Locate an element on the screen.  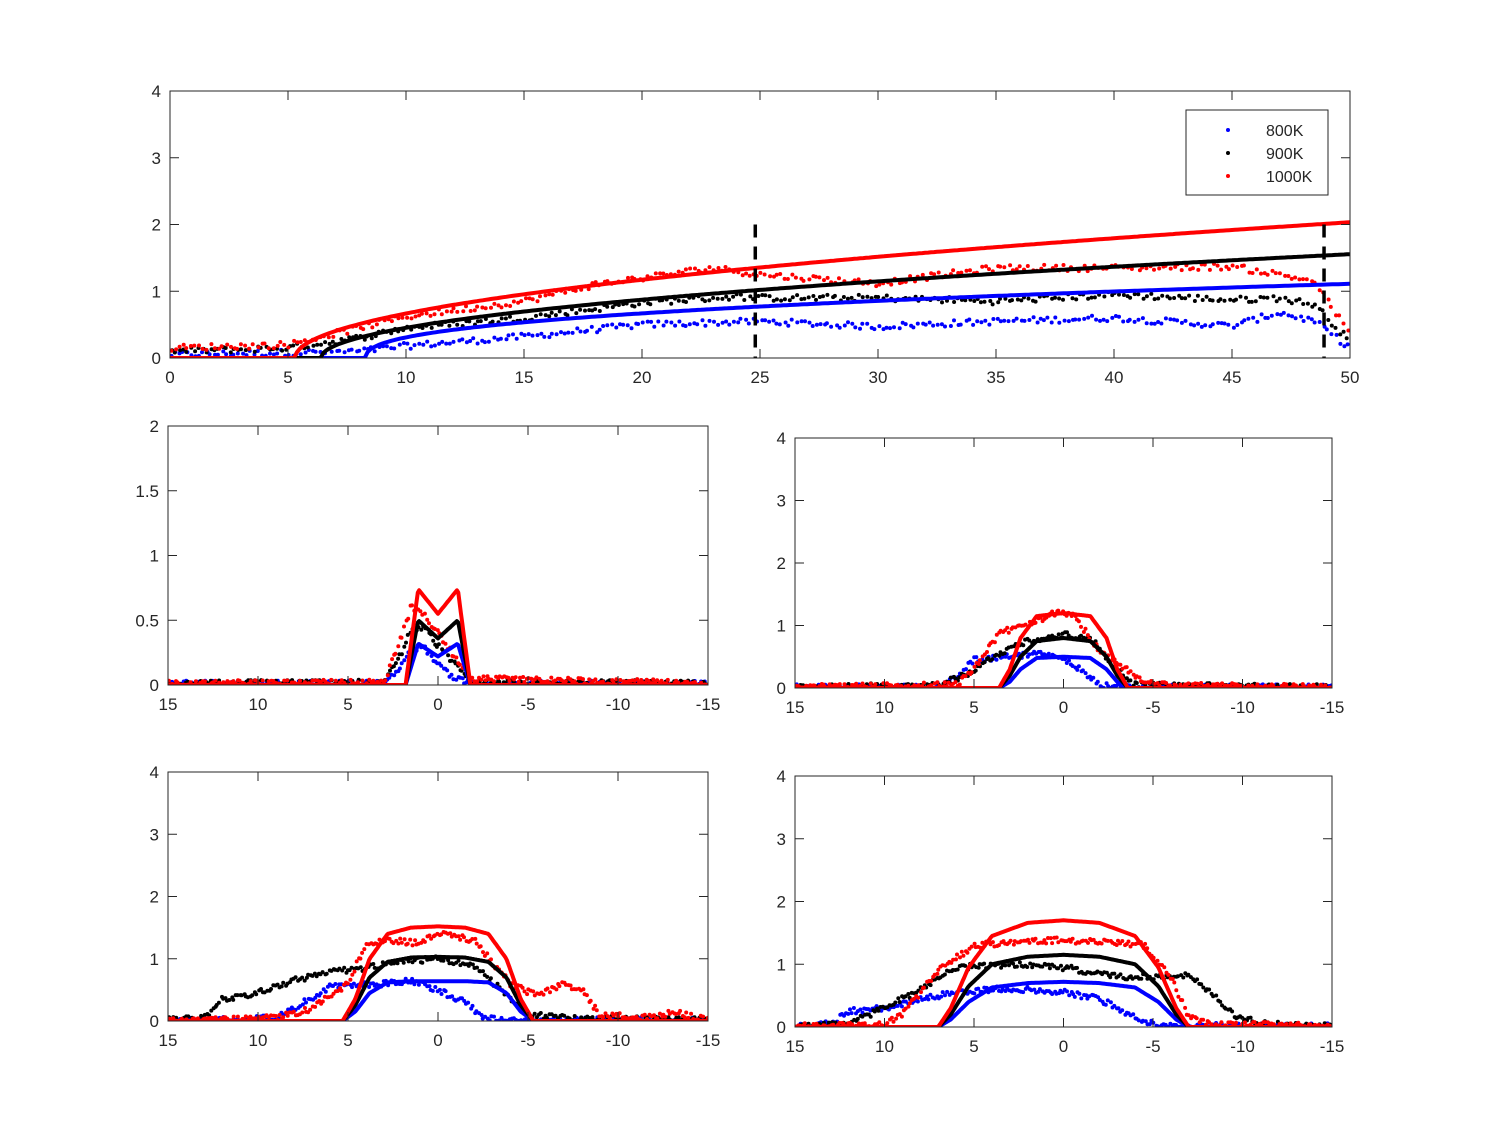
x-tick-label: -5 is located at coordinates (1152, 1046).